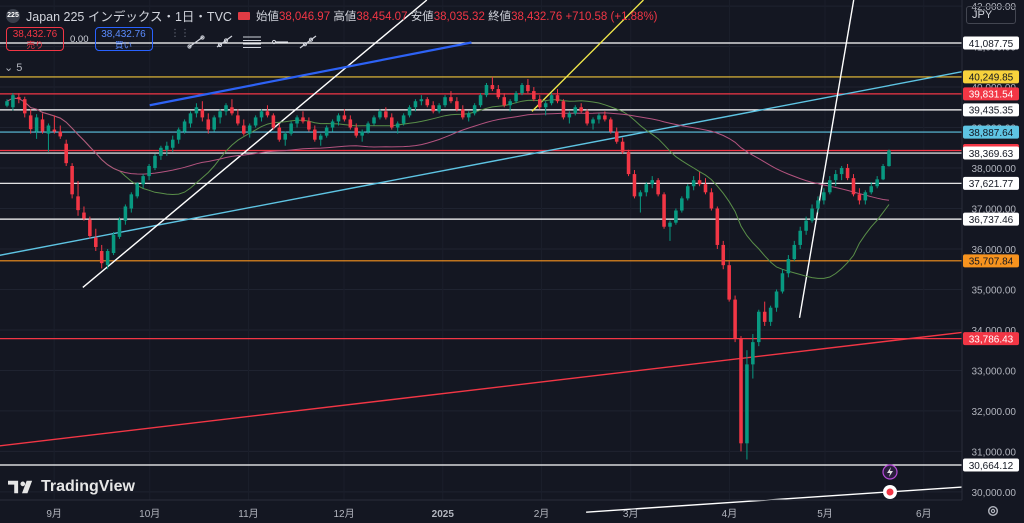 The image size is (1024, 523). I want to click on parallel-channel-tool-icon, so click(252, 42).